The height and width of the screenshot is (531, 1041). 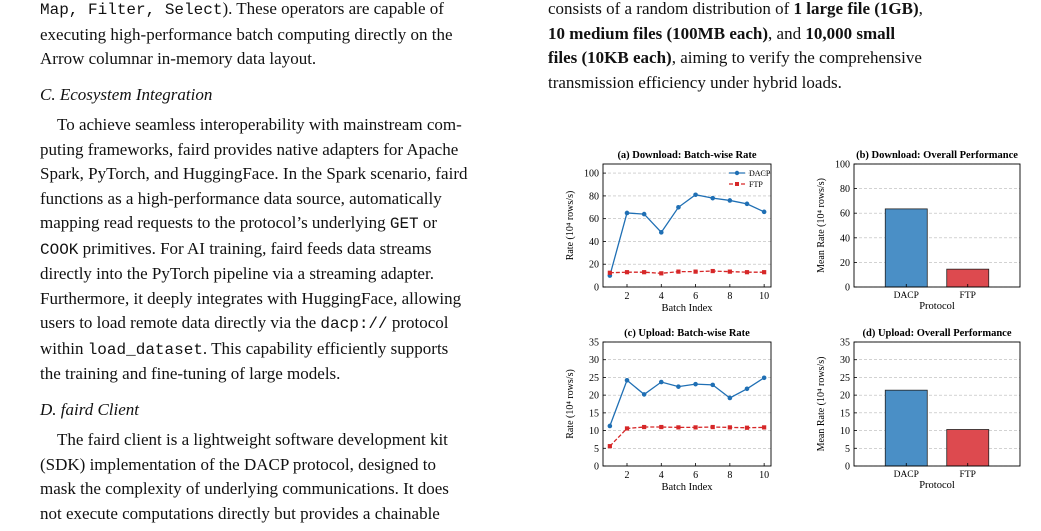 What do you see at coordinates (428, 222) in the screenshot?
I see `text-run: or` at bounding box center [428, 222].